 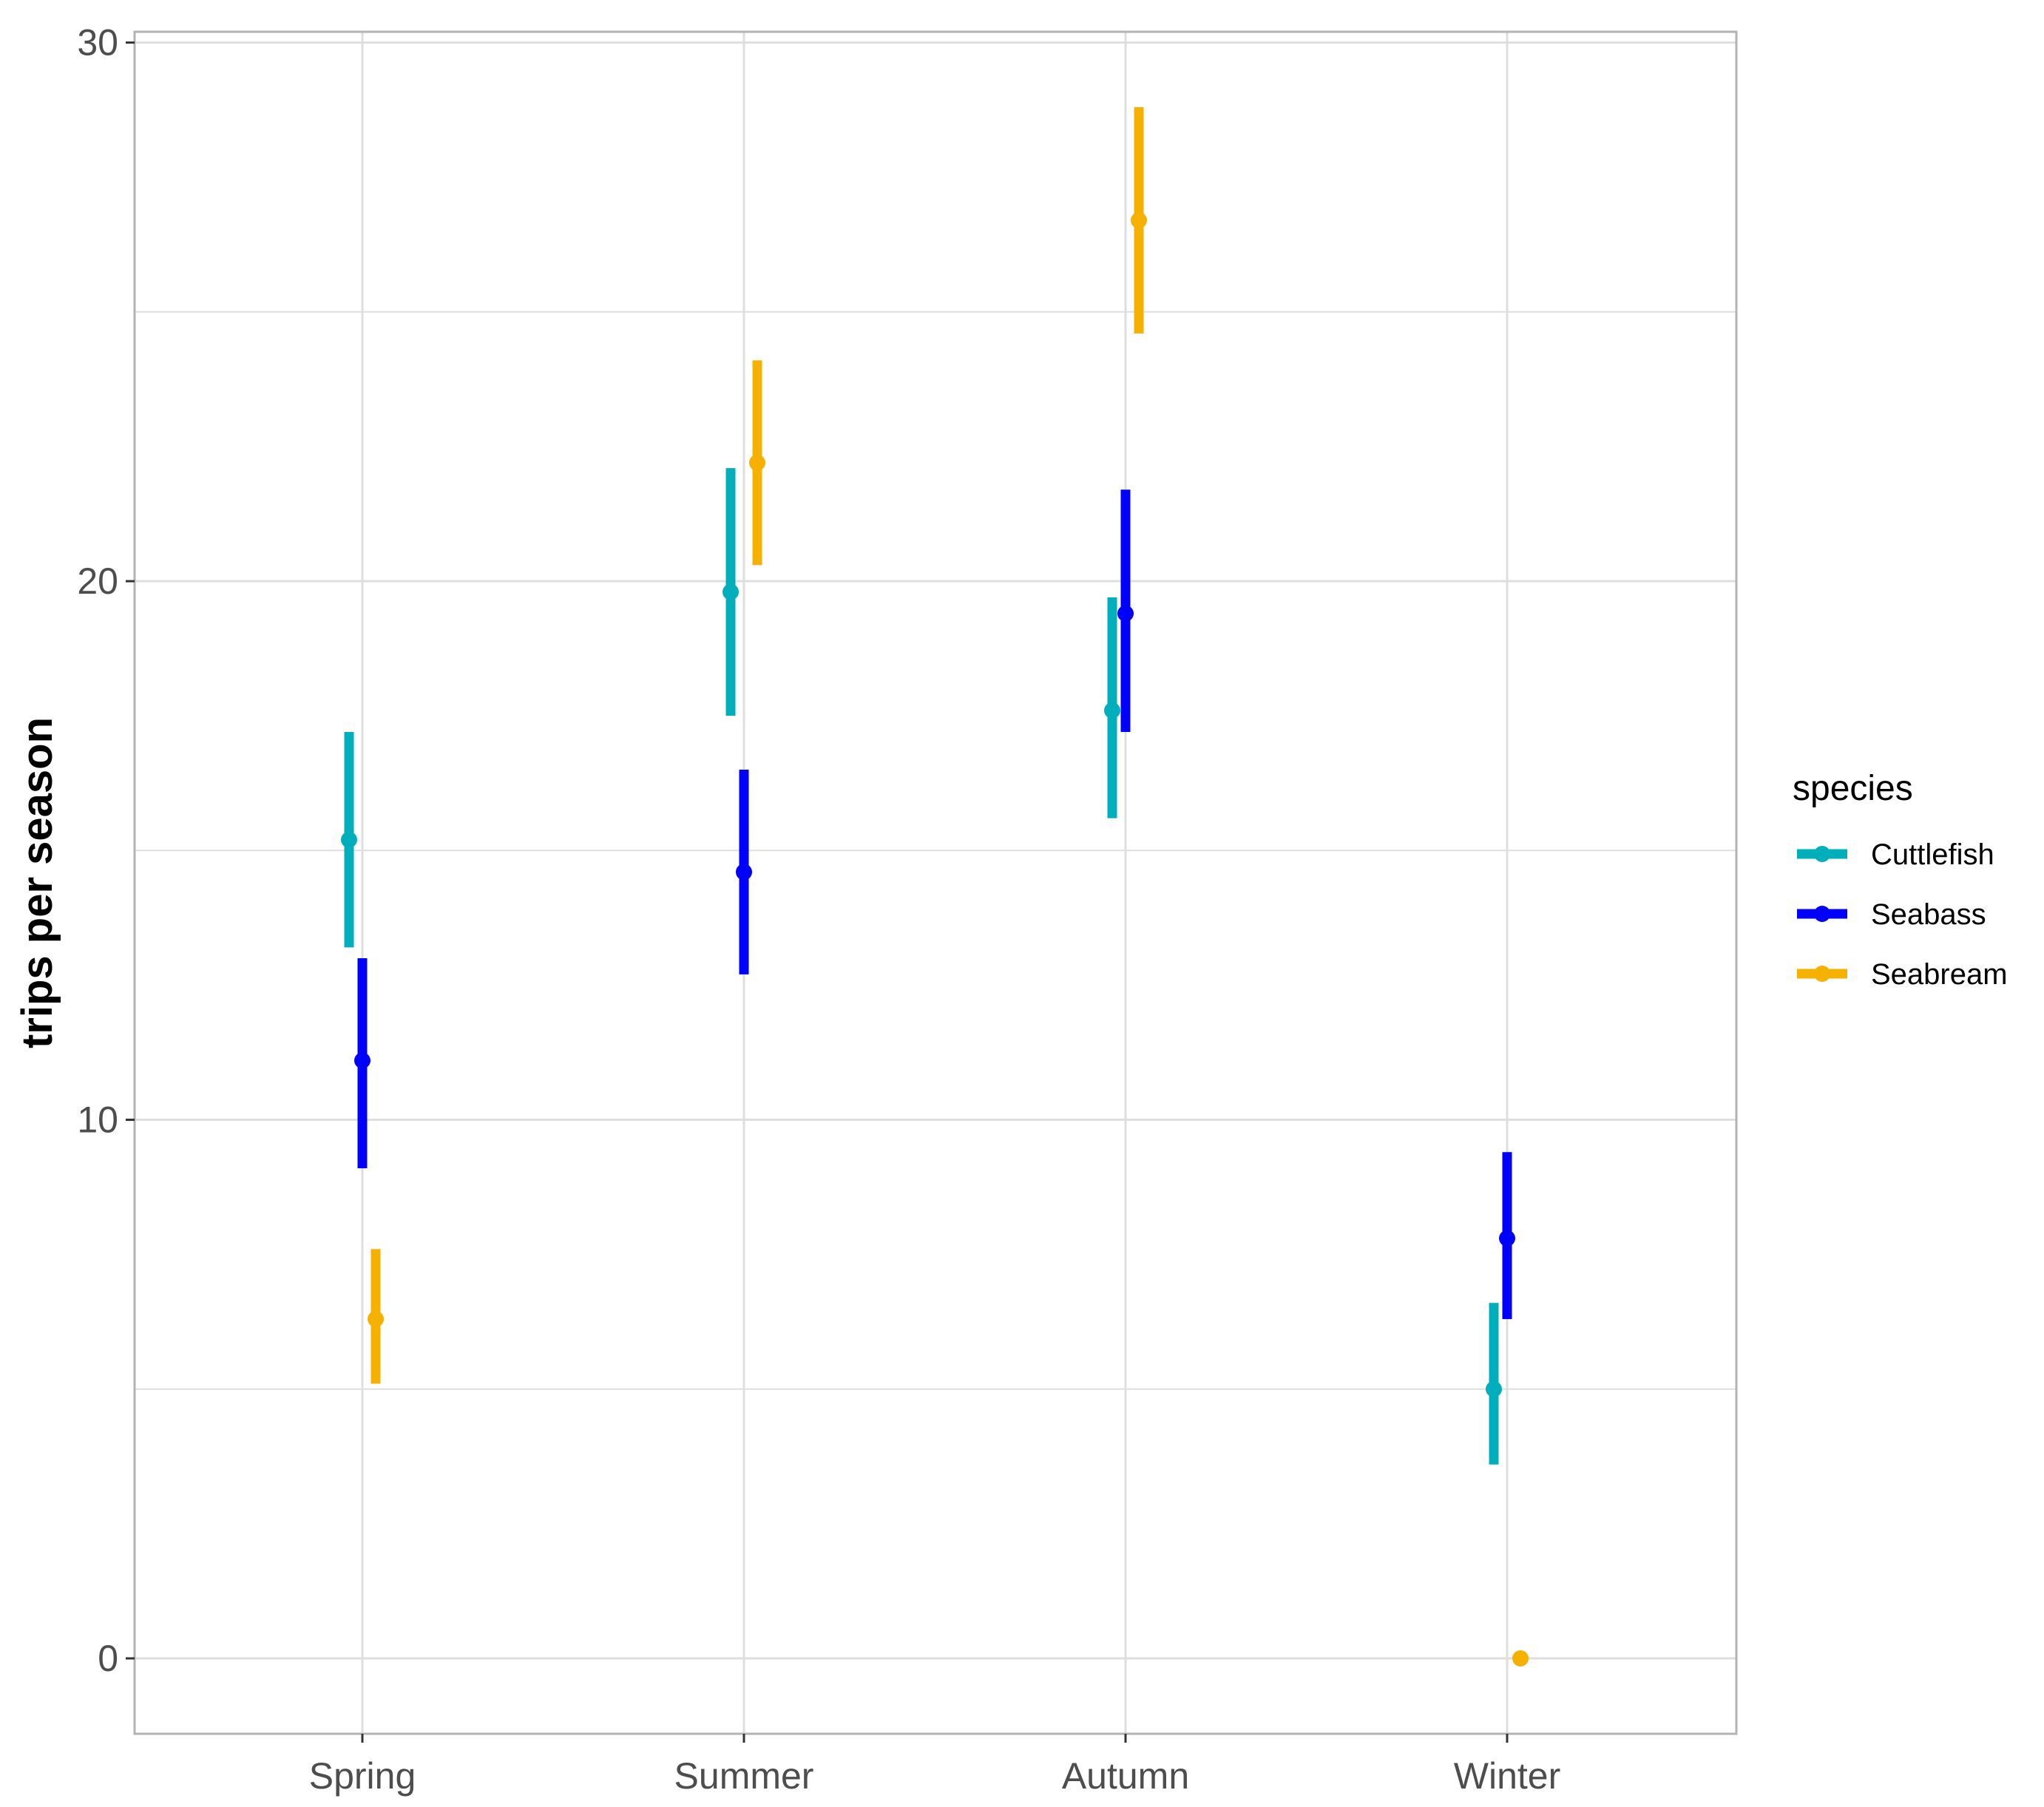 I want to click on legend-items: Cuttlefish Seabass Seabream, so click(x=1902, y=914).